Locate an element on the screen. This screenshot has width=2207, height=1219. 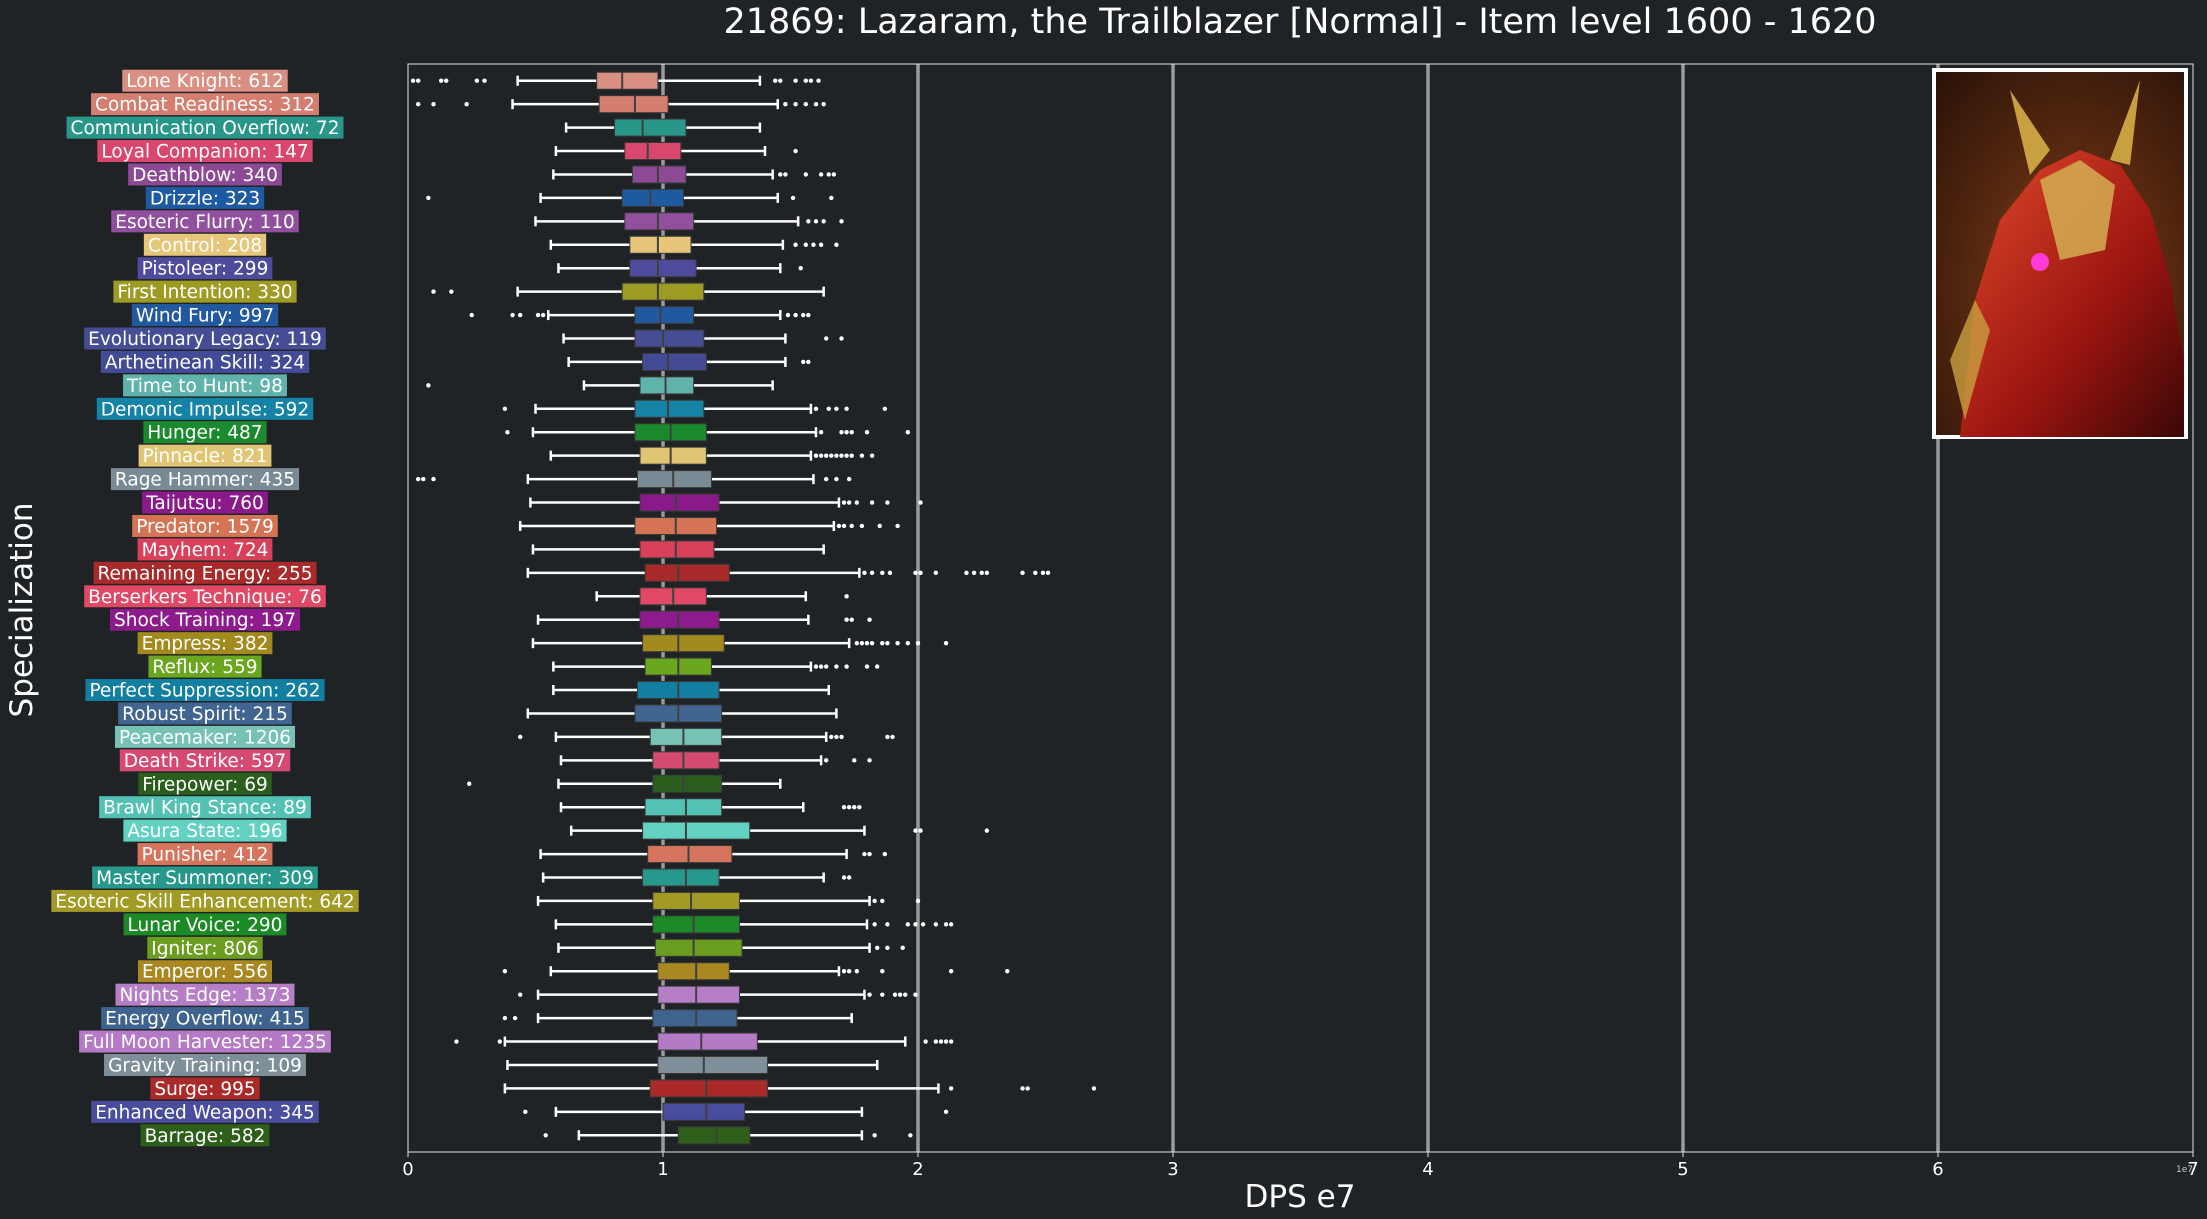
x-tick-label: 4 is located at coordinates (1427, 1169).